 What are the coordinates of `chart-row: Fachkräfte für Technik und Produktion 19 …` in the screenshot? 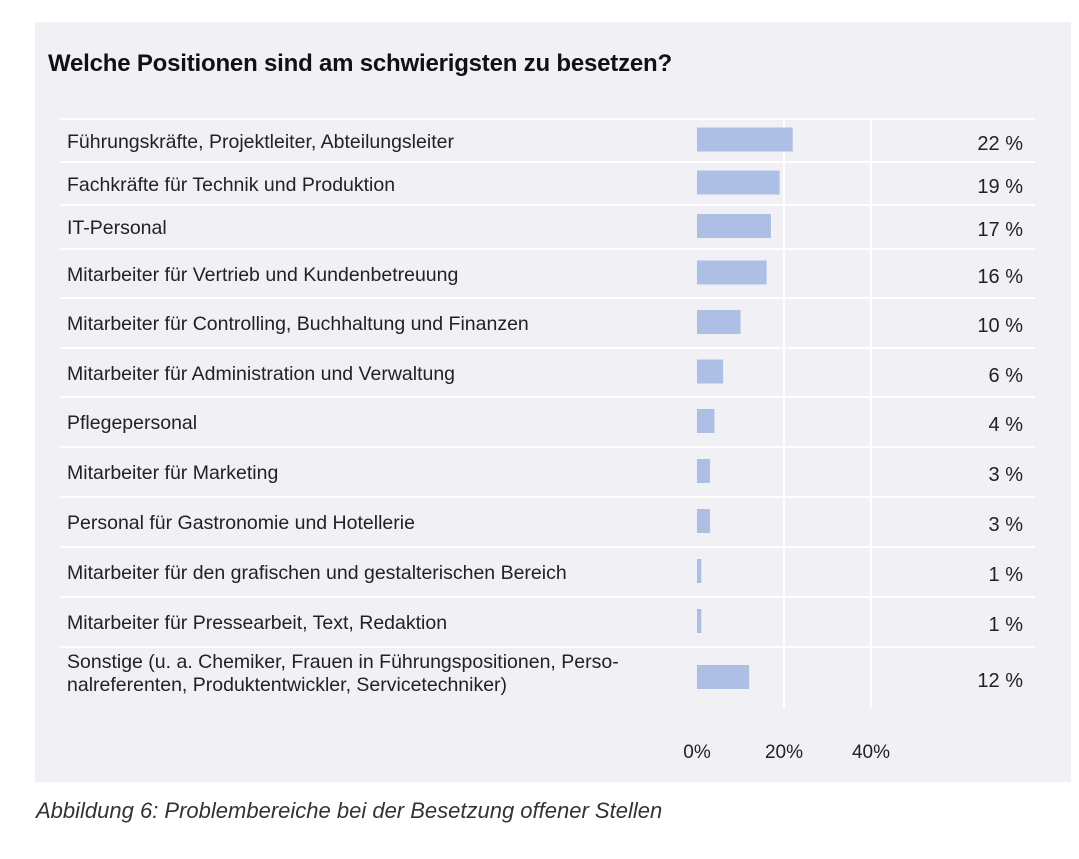 It's located at (547, 183).